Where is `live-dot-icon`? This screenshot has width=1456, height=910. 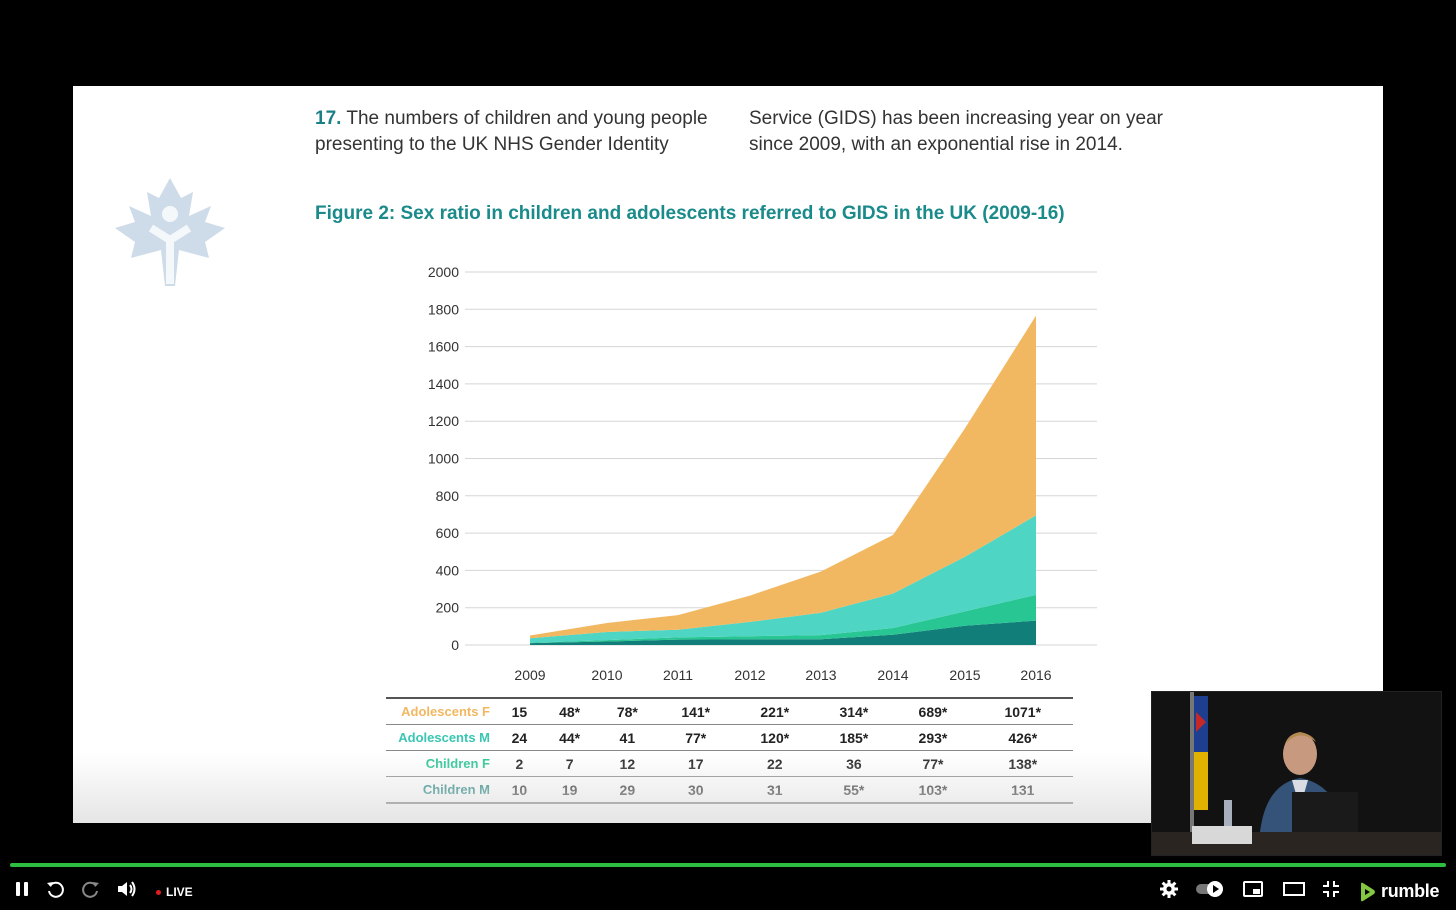
live-dot-icon is located at coordinates (158, 892).